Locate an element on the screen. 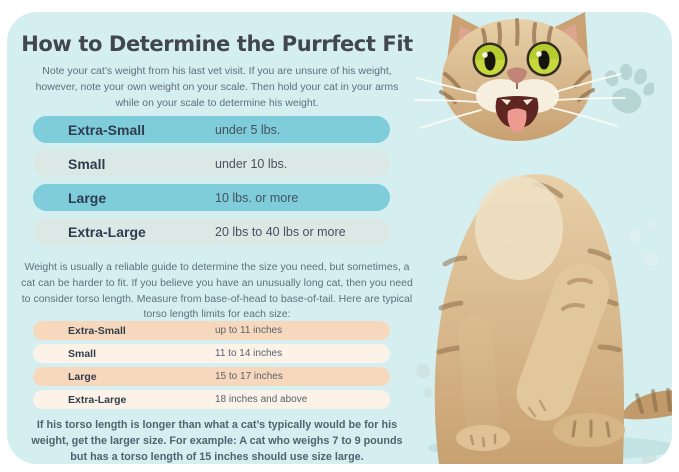 The image size is (679, 472). table-row-weight-extra-small: Extra-Small under 5 lbs. is located at coordinates (211, 129).